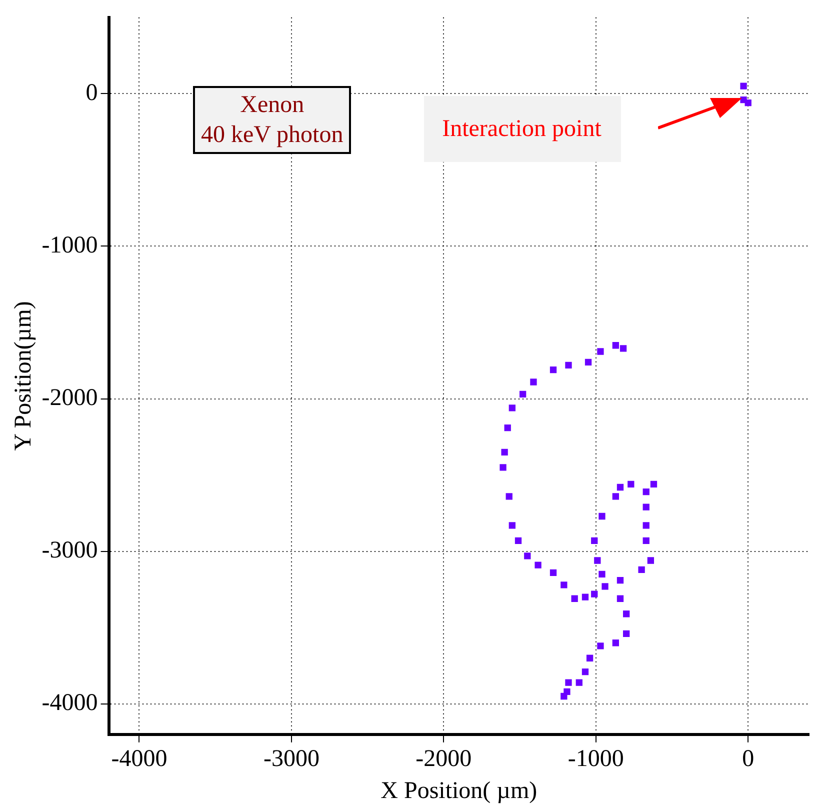 This screenshot has height=810, width=814. Describe the element at coordinates (291, 759) in the screenshot. I see `x-tick-label: -3000` at that location.